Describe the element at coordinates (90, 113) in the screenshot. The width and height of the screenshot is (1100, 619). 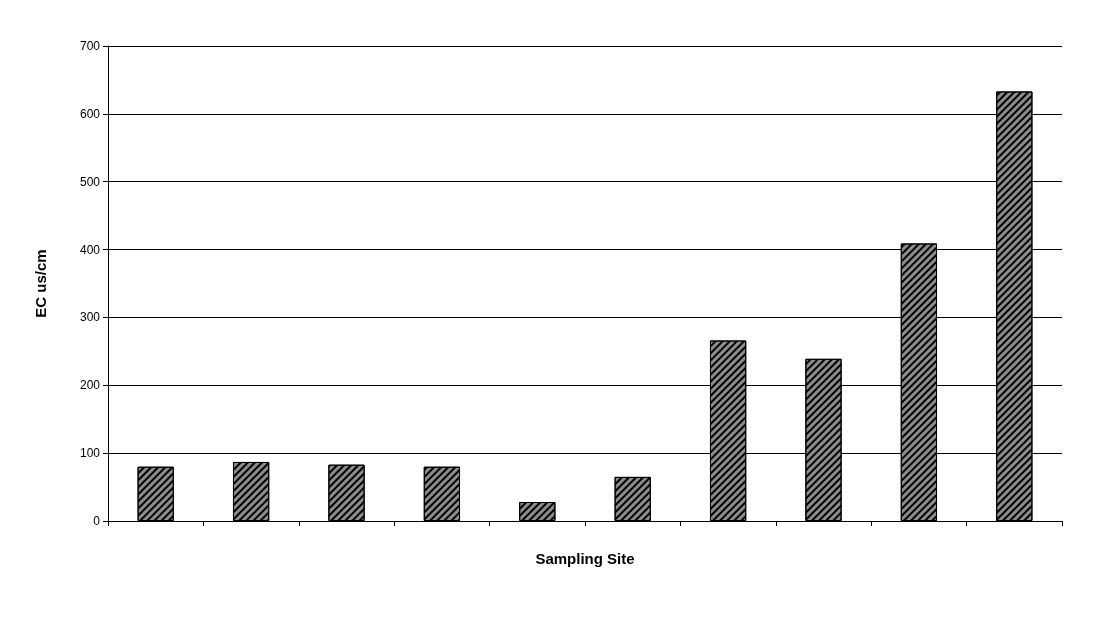
I see `y-tick-label: 600` at that location.